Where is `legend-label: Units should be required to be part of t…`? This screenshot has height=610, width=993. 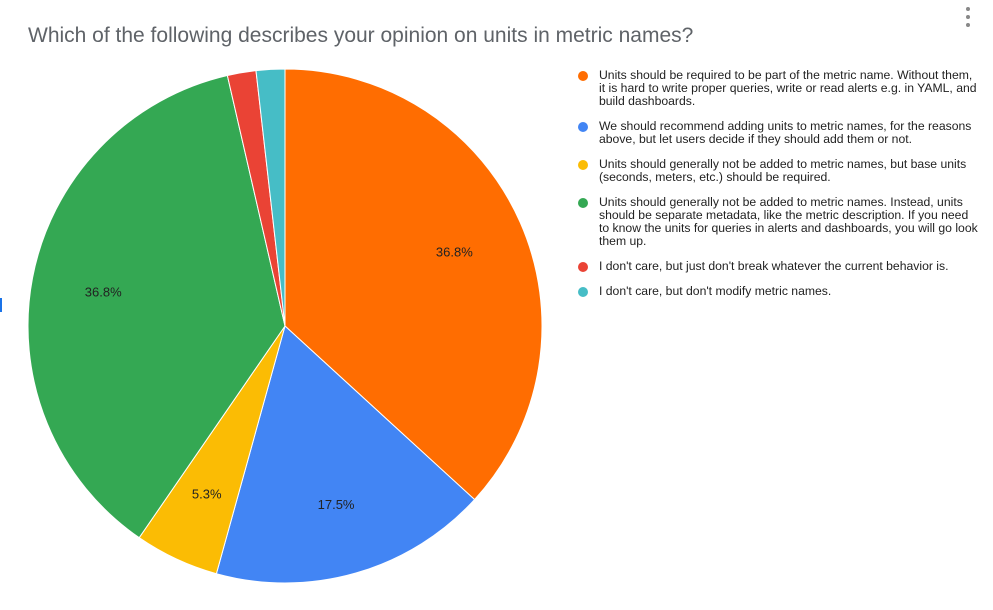 legend-label: Units should be required to be part of t… is located at coordinates (788, 88).